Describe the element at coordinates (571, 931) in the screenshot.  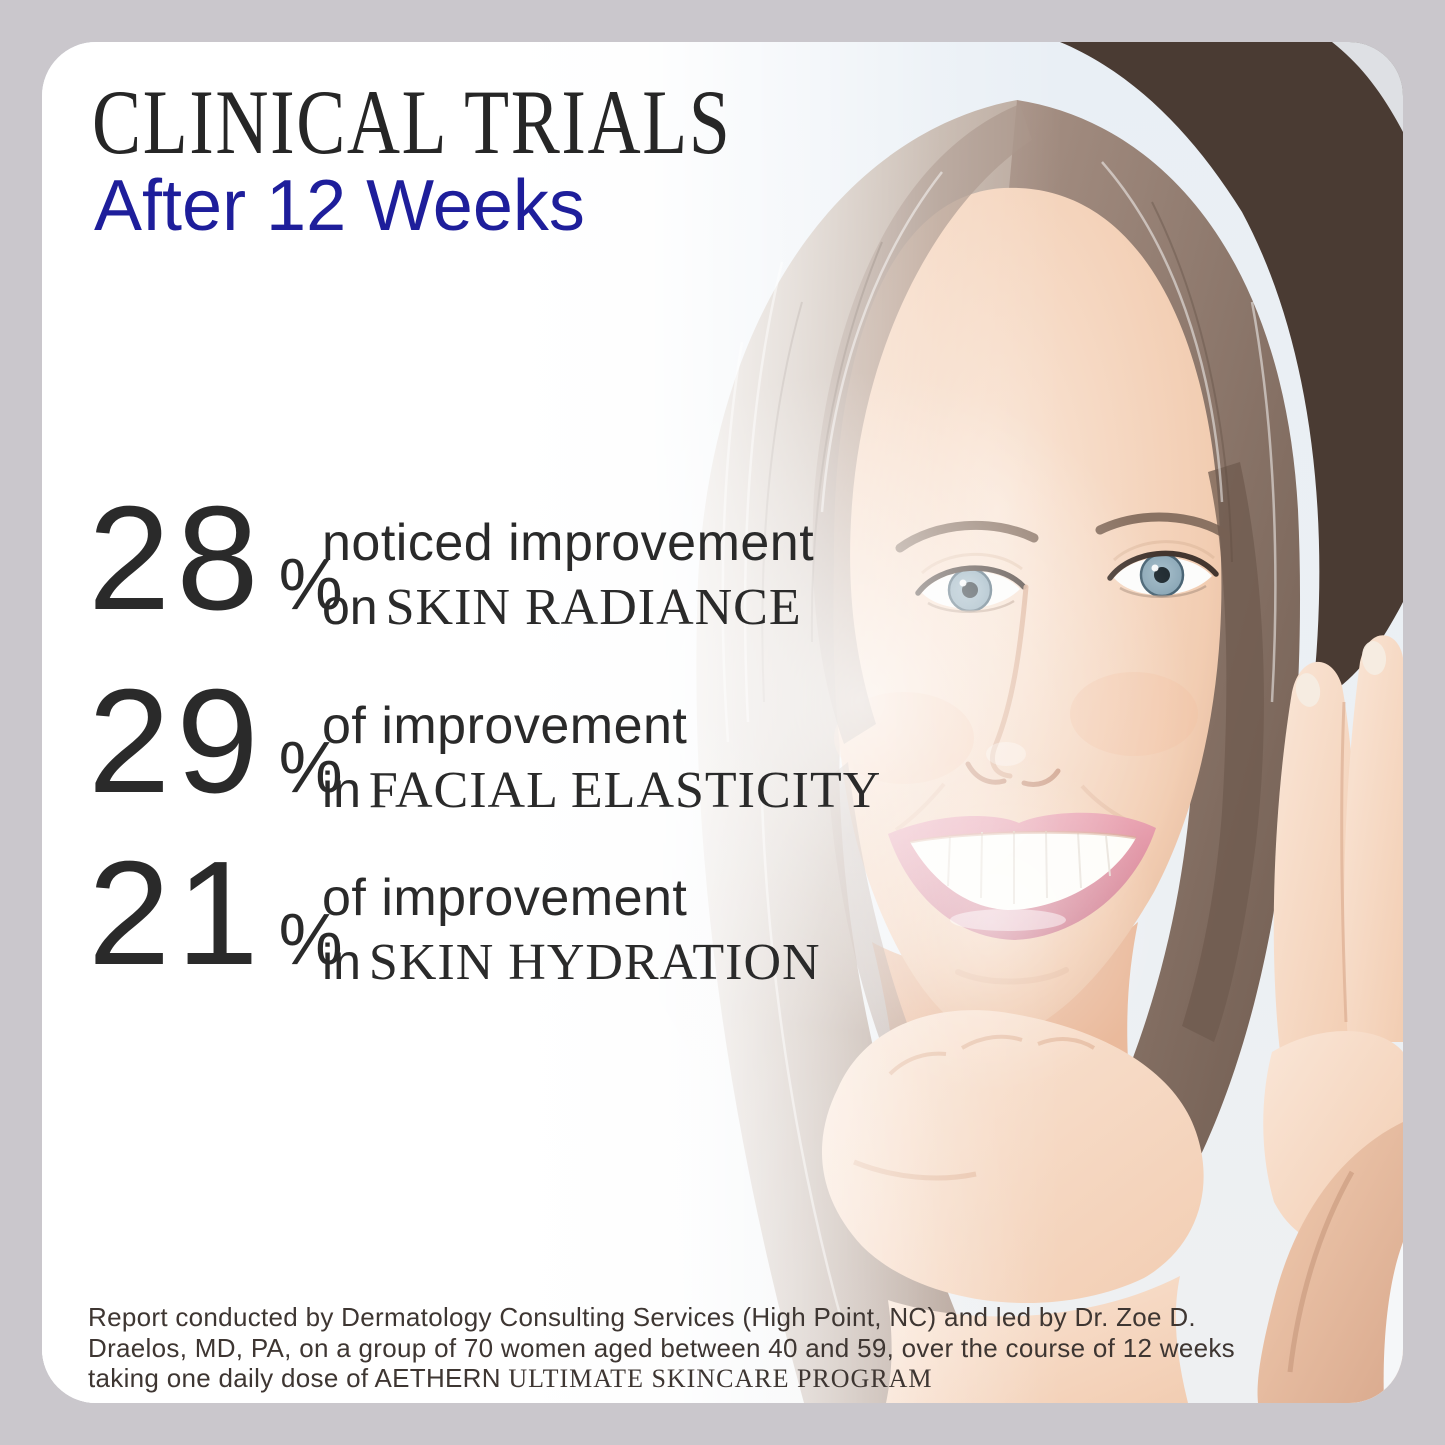
I see `stat-description: of improvement in SKIN HYDRATION` at that location.